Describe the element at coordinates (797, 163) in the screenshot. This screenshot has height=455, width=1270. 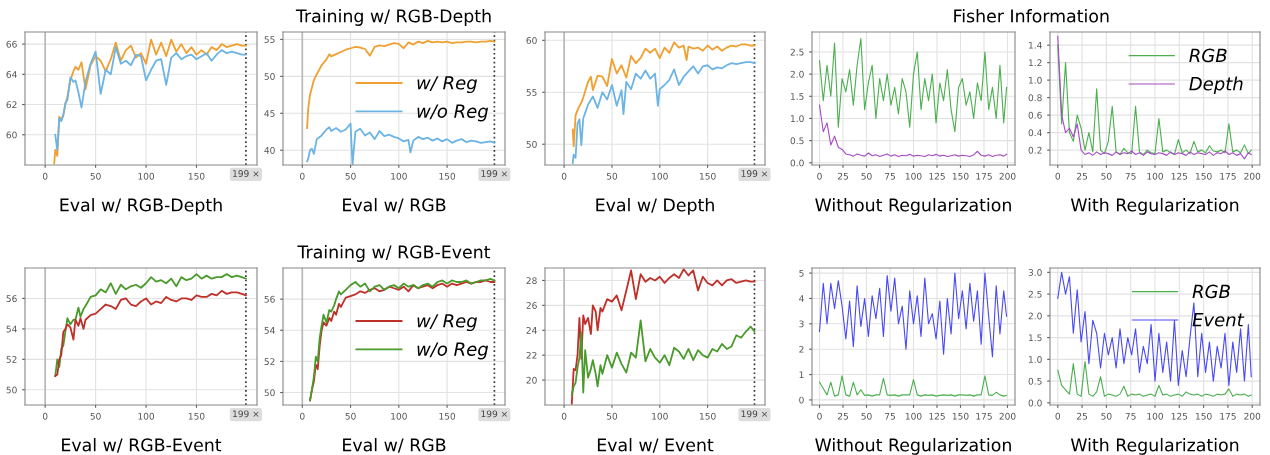
I see `y-tick-label: 0.0` at that location.